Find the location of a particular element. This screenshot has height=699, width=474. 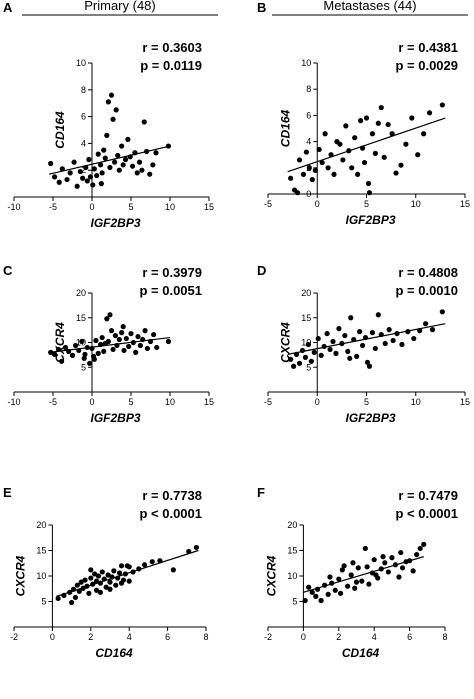

panel-b-y-tick-label: 4 is located at coordinates (308, 142).